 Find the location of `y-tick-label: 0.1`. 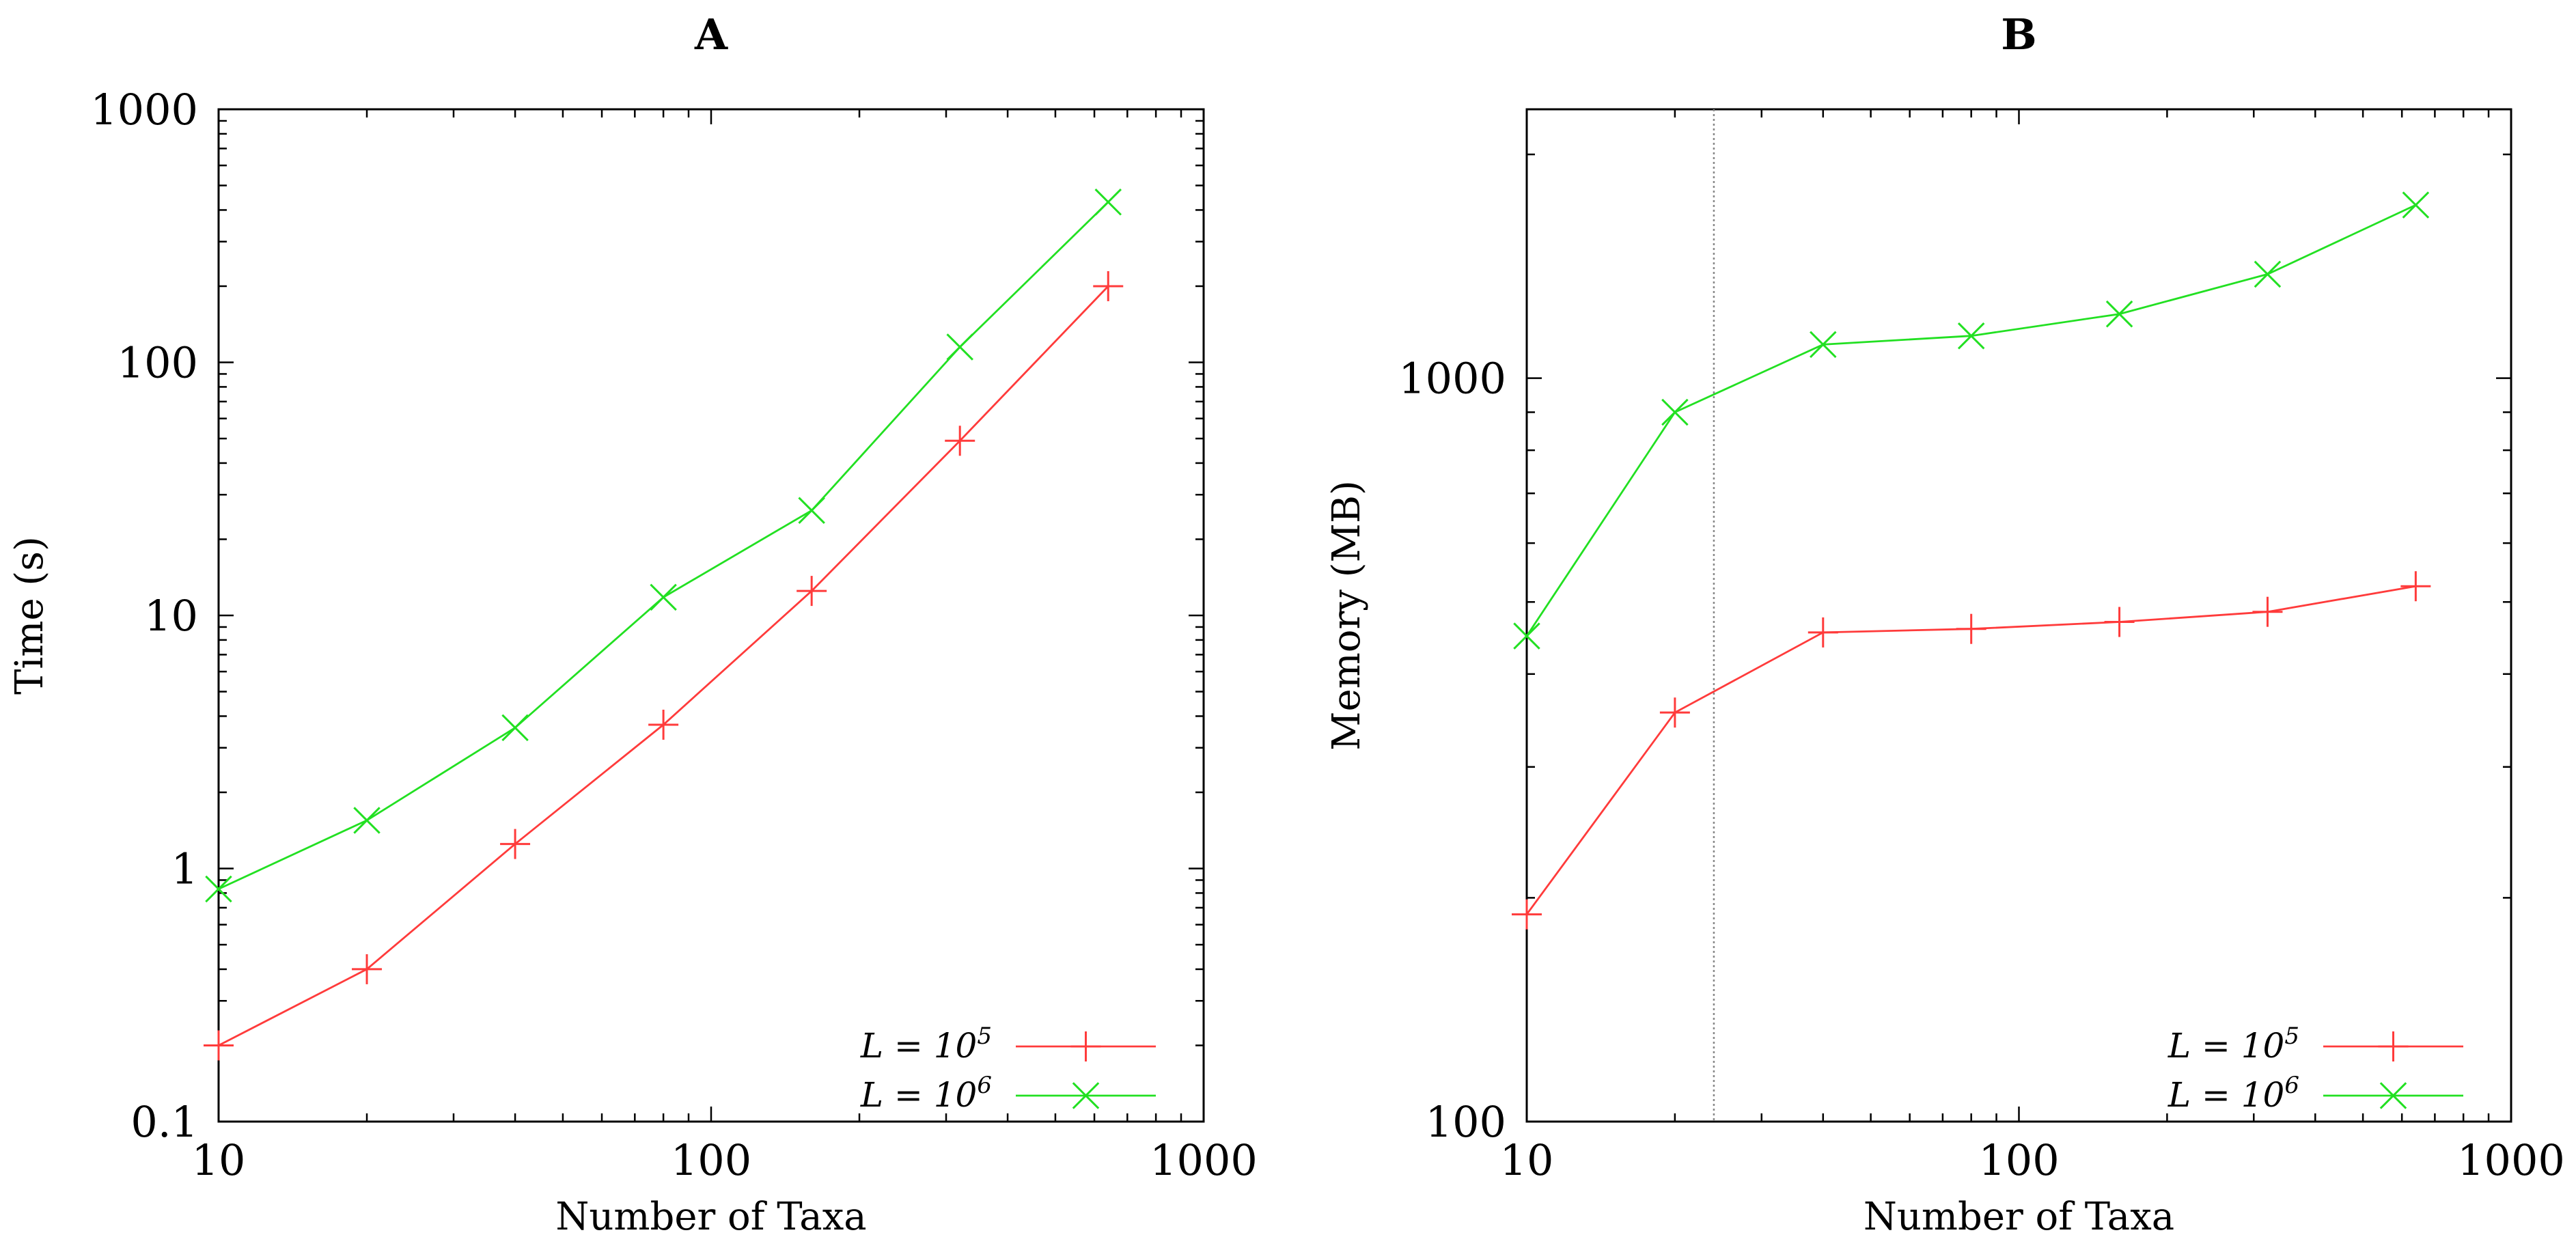

y-tick-label: 0.1 is located at coordinates (164, 1122).